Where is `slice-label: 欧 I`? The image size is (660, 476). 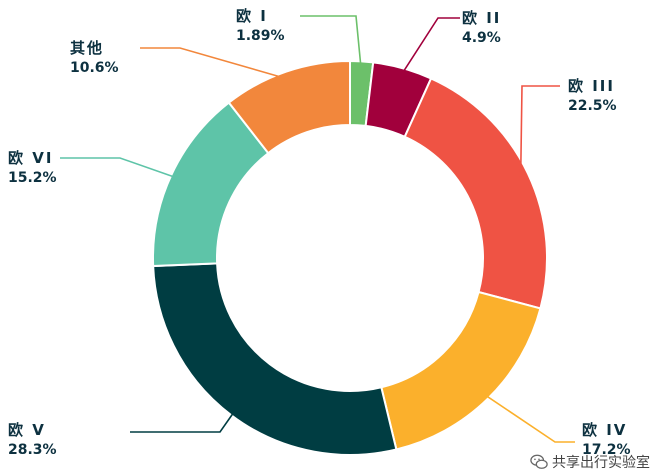
slice-label: 欧 I is located at coordinates (252, 16).